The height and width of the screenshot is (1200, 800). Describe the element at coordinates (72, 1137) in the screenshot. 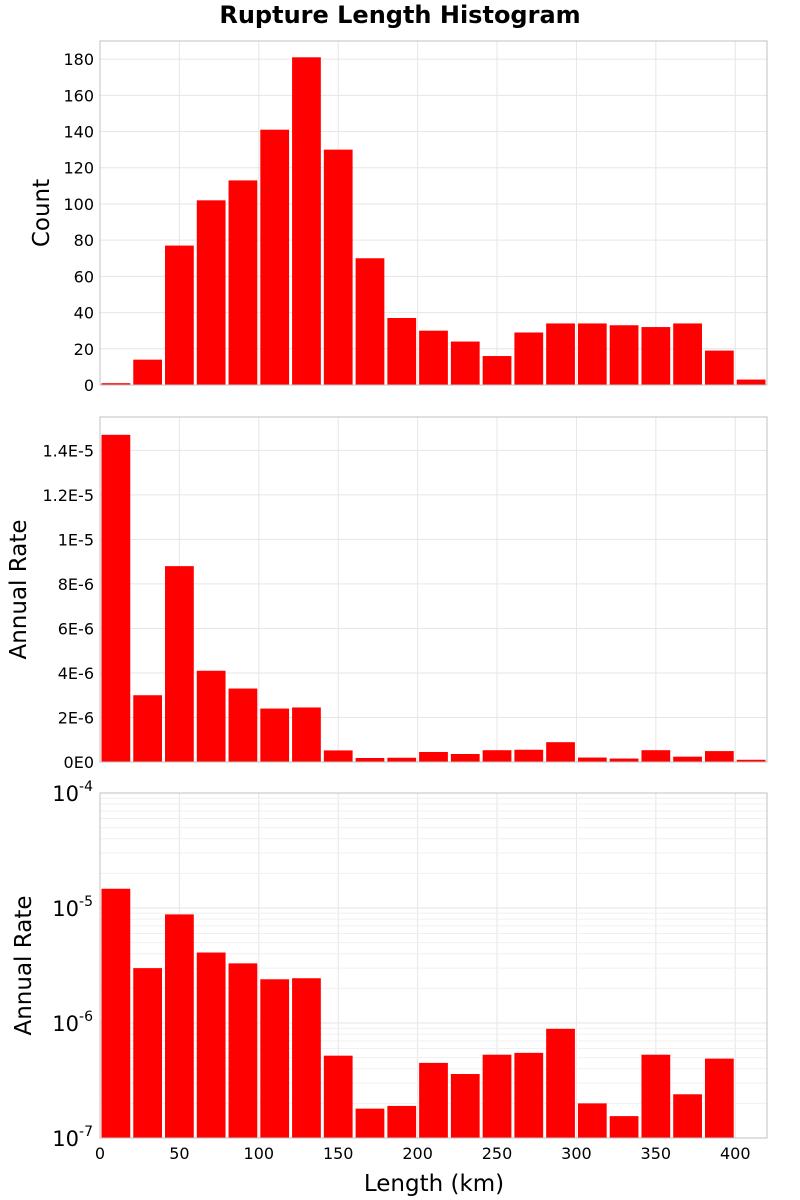

I see `y-tick-label: 10-7` at that location.